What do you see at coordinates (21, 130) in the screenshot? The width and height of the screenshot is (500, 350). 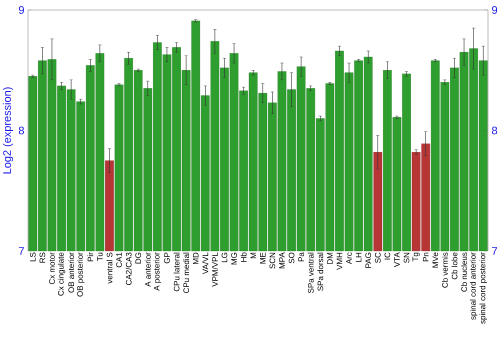 I see `y-tick-label: 8` at bounding box center [21, 130].